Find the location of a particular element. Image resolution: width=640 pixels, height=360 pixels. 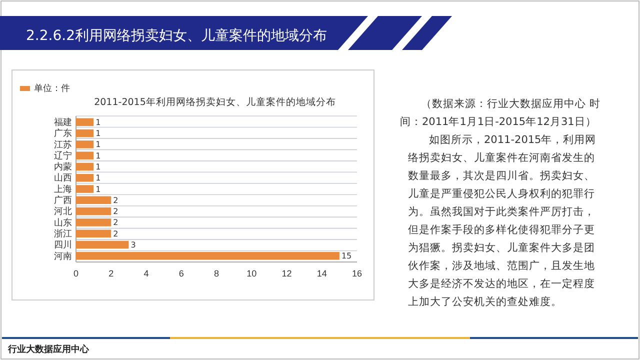

y-tick-label: 四川 is located at coordinates (63, 245).